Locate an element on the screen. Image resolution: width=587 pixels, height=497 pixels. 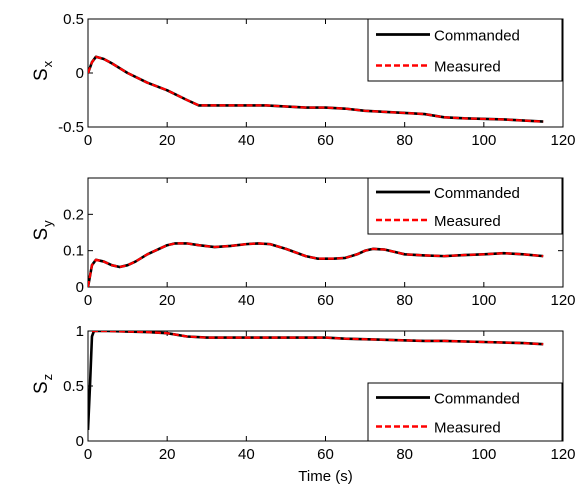
y-tick-label: 0.1 is located at coordinates (73, 251).